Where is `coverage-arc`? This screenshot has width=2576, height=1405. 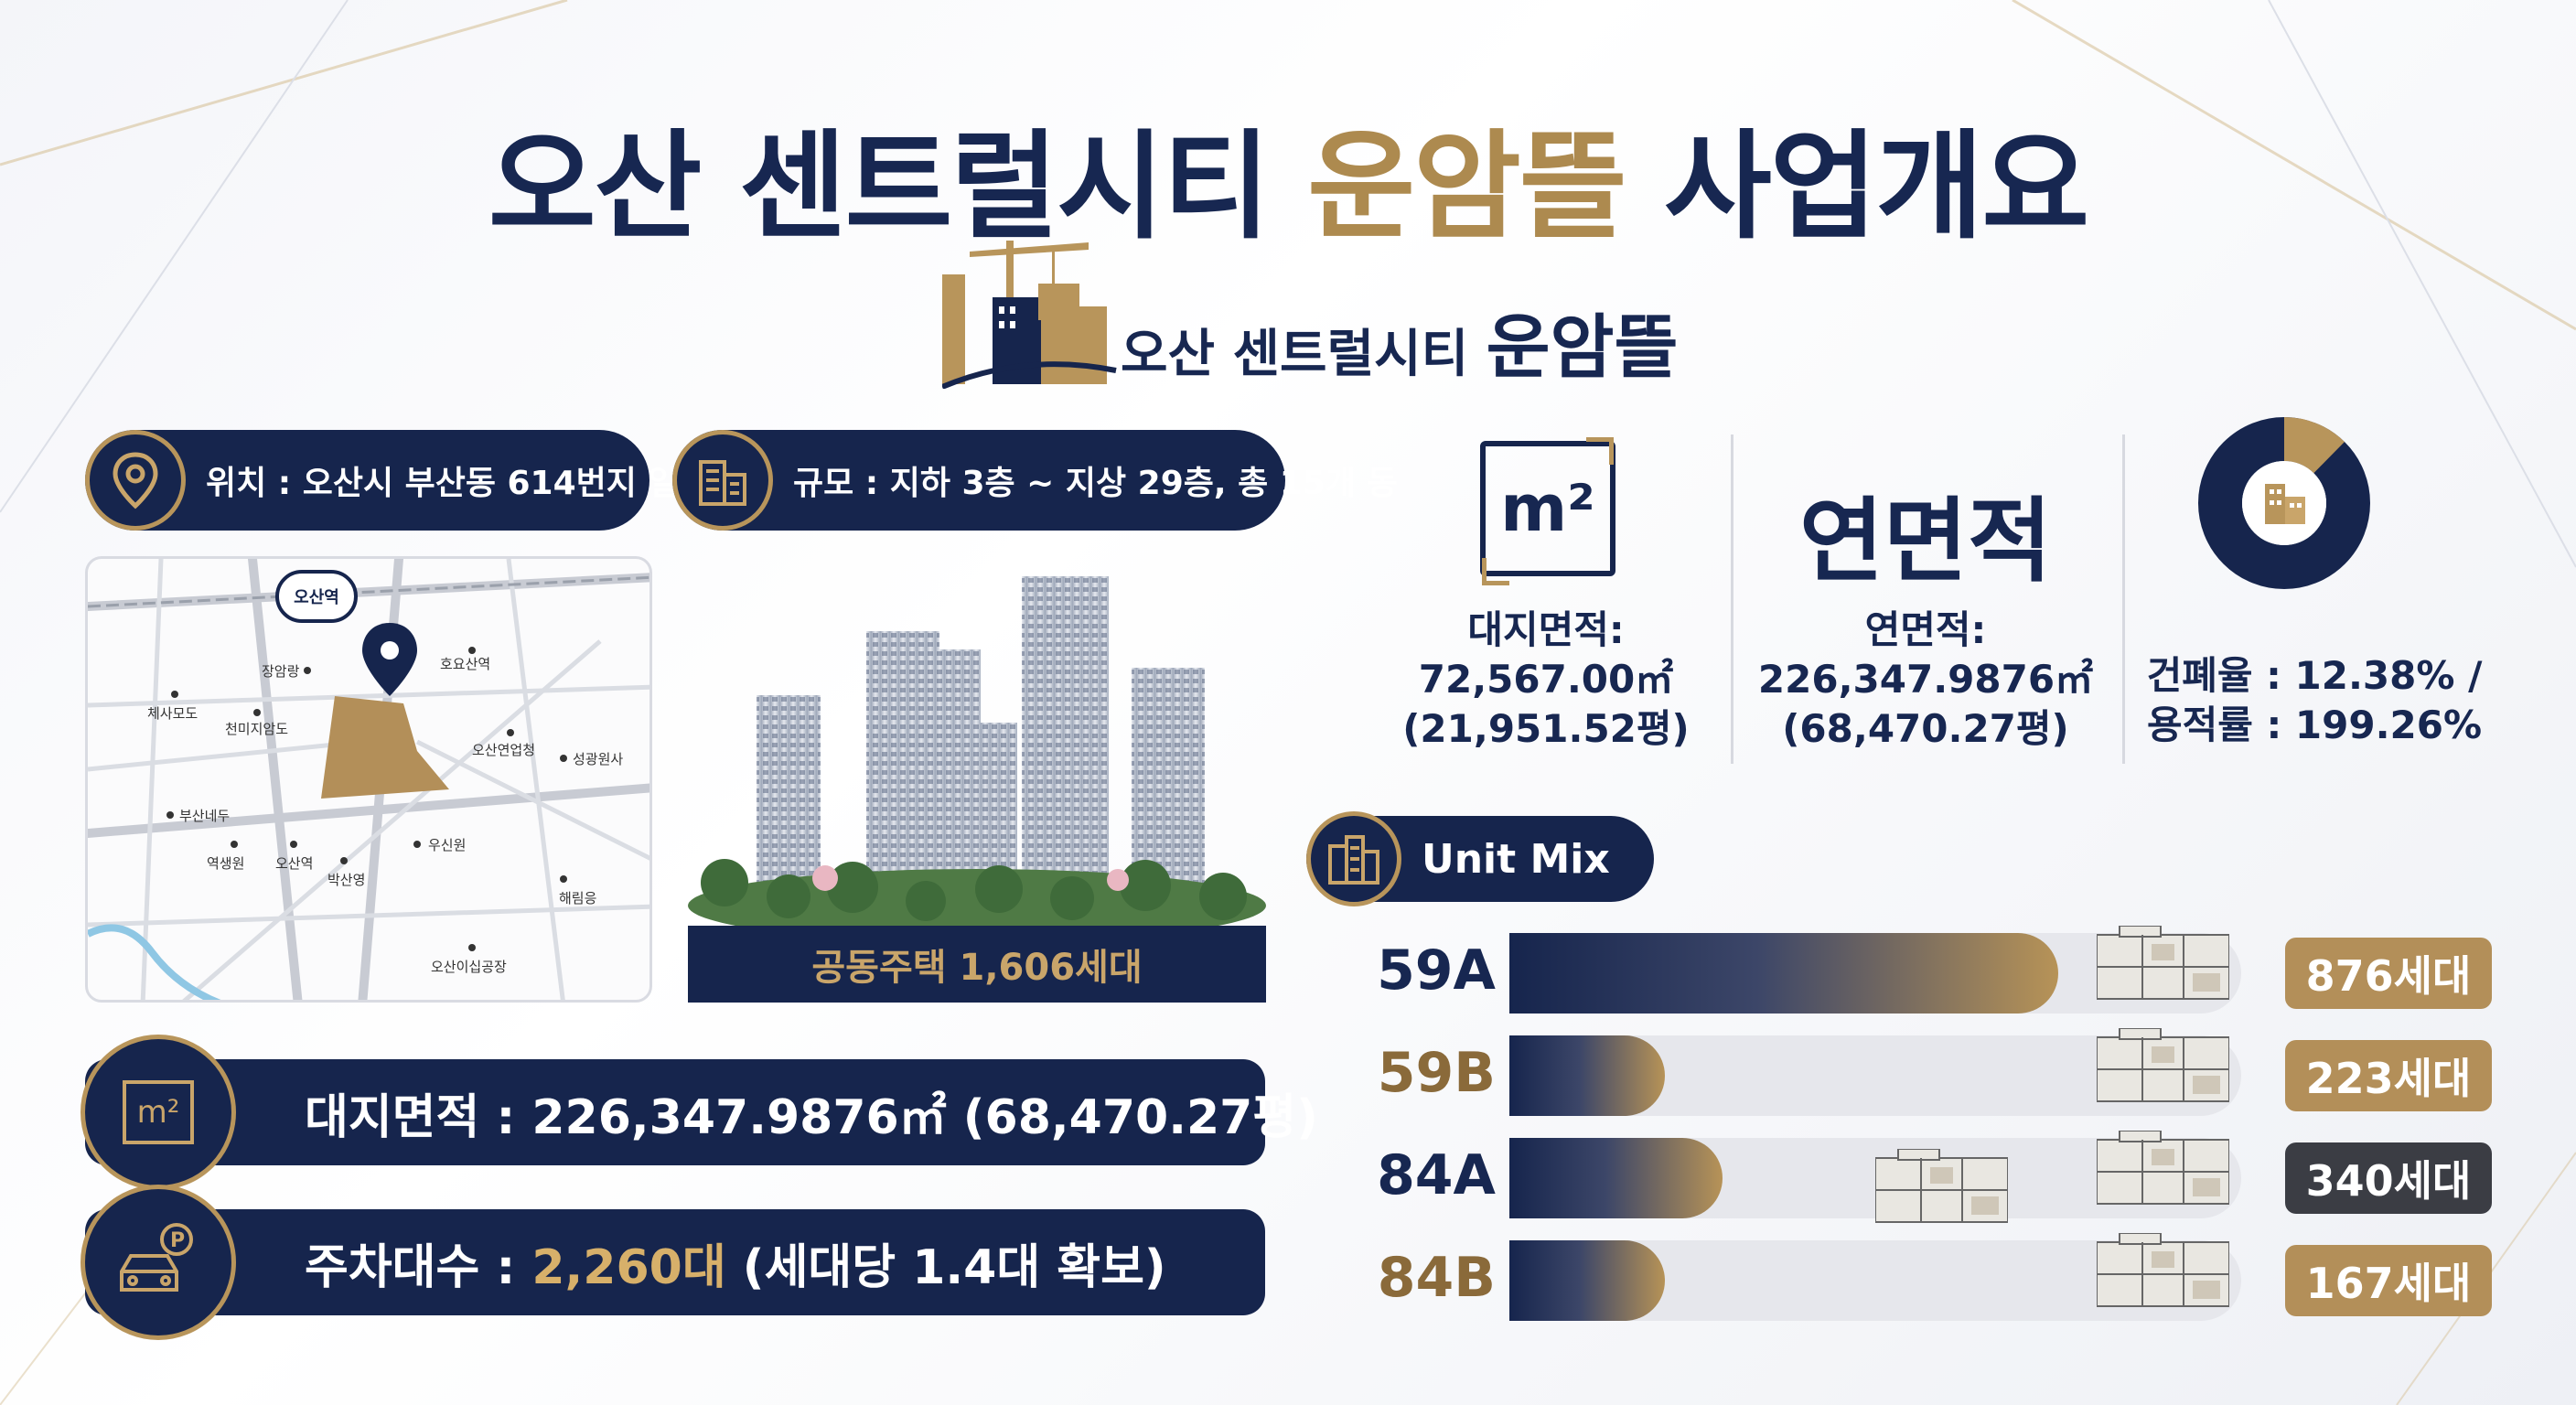 coverage-arc is located at coordinates (2313, 445).